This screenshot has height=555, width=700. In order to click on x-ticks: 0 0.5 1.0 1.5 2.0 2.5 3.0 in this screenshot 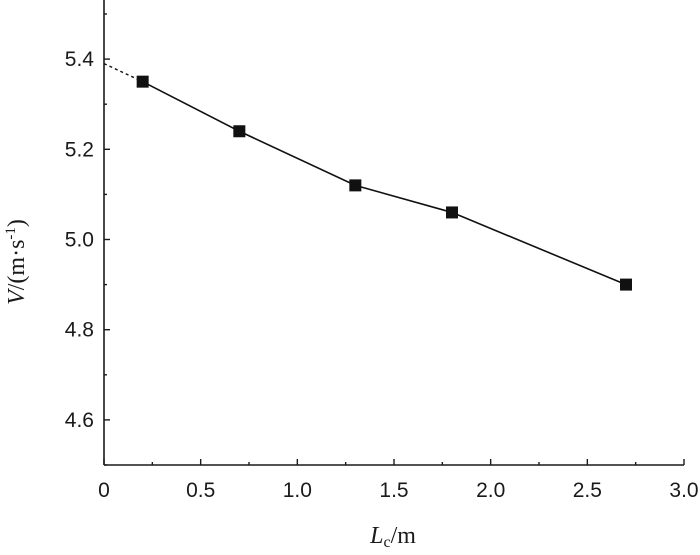, I will do `click(398, 480)`.